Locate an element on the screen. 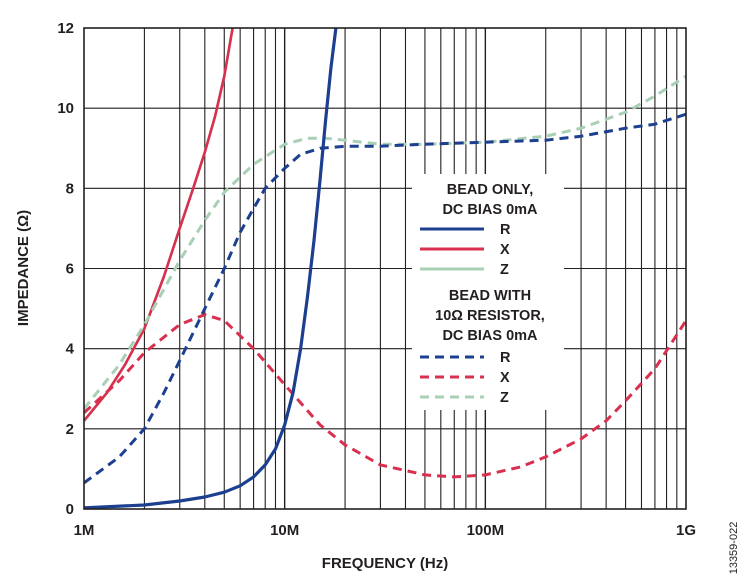  legend-group1-title-line1: BEAD ONLY, is located at coordinates (490, 190).